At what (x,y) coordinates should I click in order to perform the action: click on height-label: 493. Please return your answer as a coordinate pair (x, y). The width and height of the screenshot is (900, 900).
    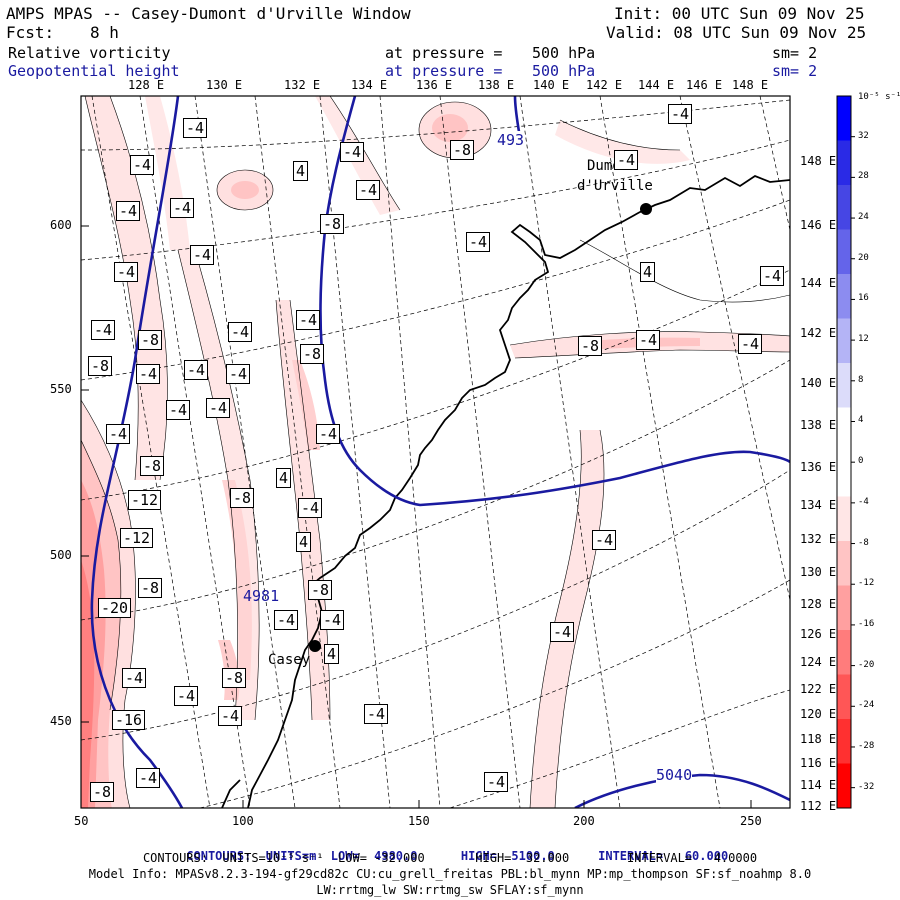
    Looking at the image, I should click on (511, 140).